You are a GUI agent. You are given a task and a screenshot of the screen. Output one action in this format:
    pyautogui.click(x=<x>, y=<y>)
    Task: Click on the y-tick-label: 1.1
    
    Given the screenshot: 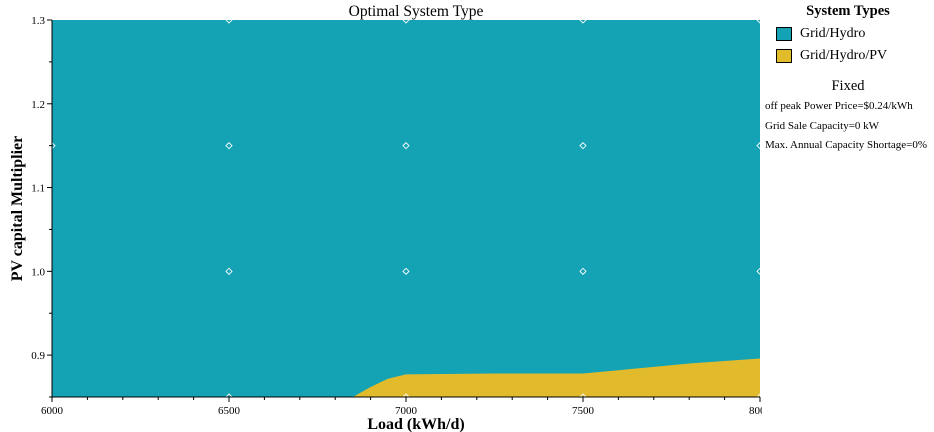 What is the action you would take?
    pyautogui.click(x=38, y=189)
    